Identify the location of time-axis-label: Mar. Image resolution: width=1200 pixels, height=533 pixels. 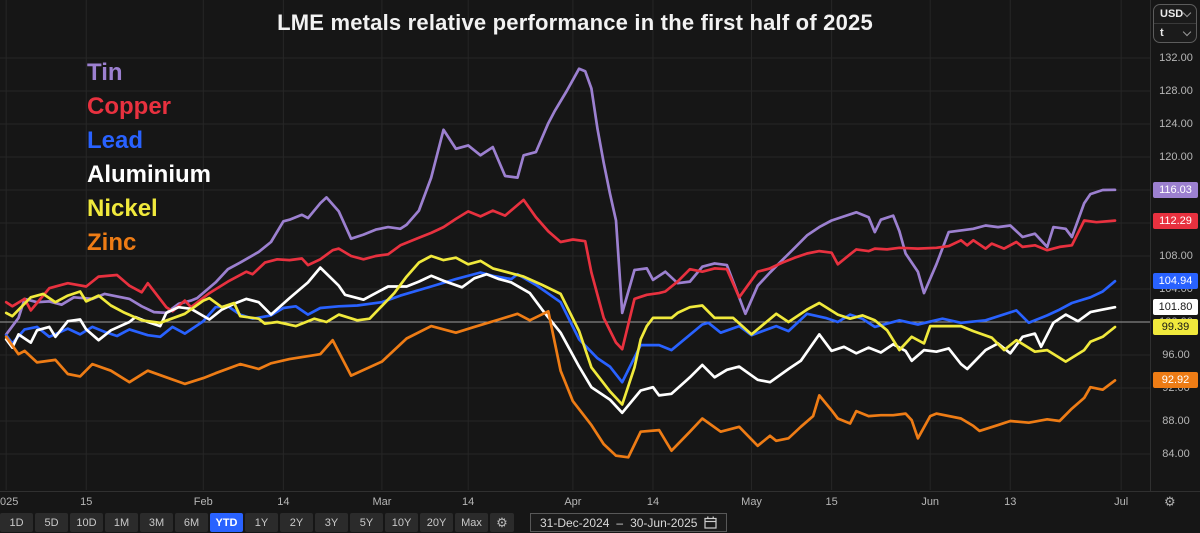
(382, 502).